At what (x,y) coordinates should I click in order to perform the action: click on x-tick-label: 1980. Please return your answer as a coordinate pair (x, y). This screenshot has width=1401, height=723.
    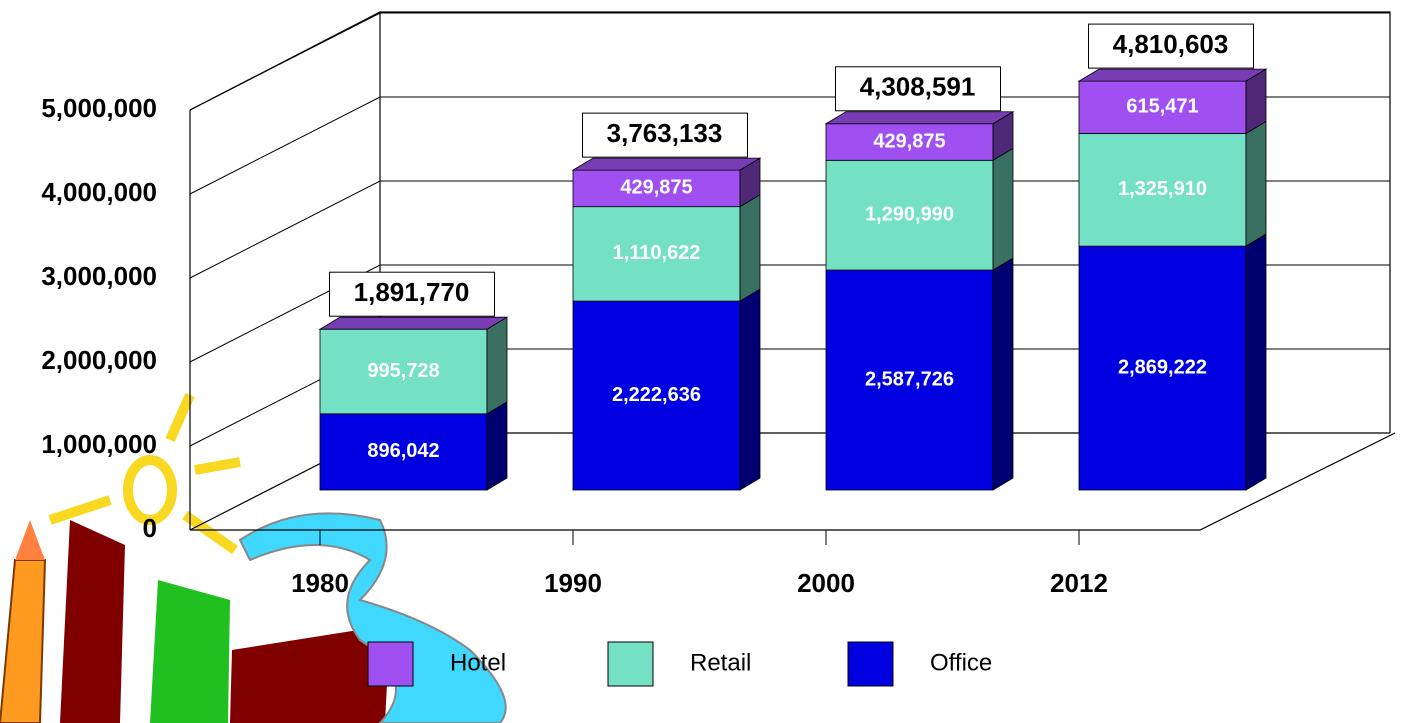
    Looking at the image, I should click on (320, 583).